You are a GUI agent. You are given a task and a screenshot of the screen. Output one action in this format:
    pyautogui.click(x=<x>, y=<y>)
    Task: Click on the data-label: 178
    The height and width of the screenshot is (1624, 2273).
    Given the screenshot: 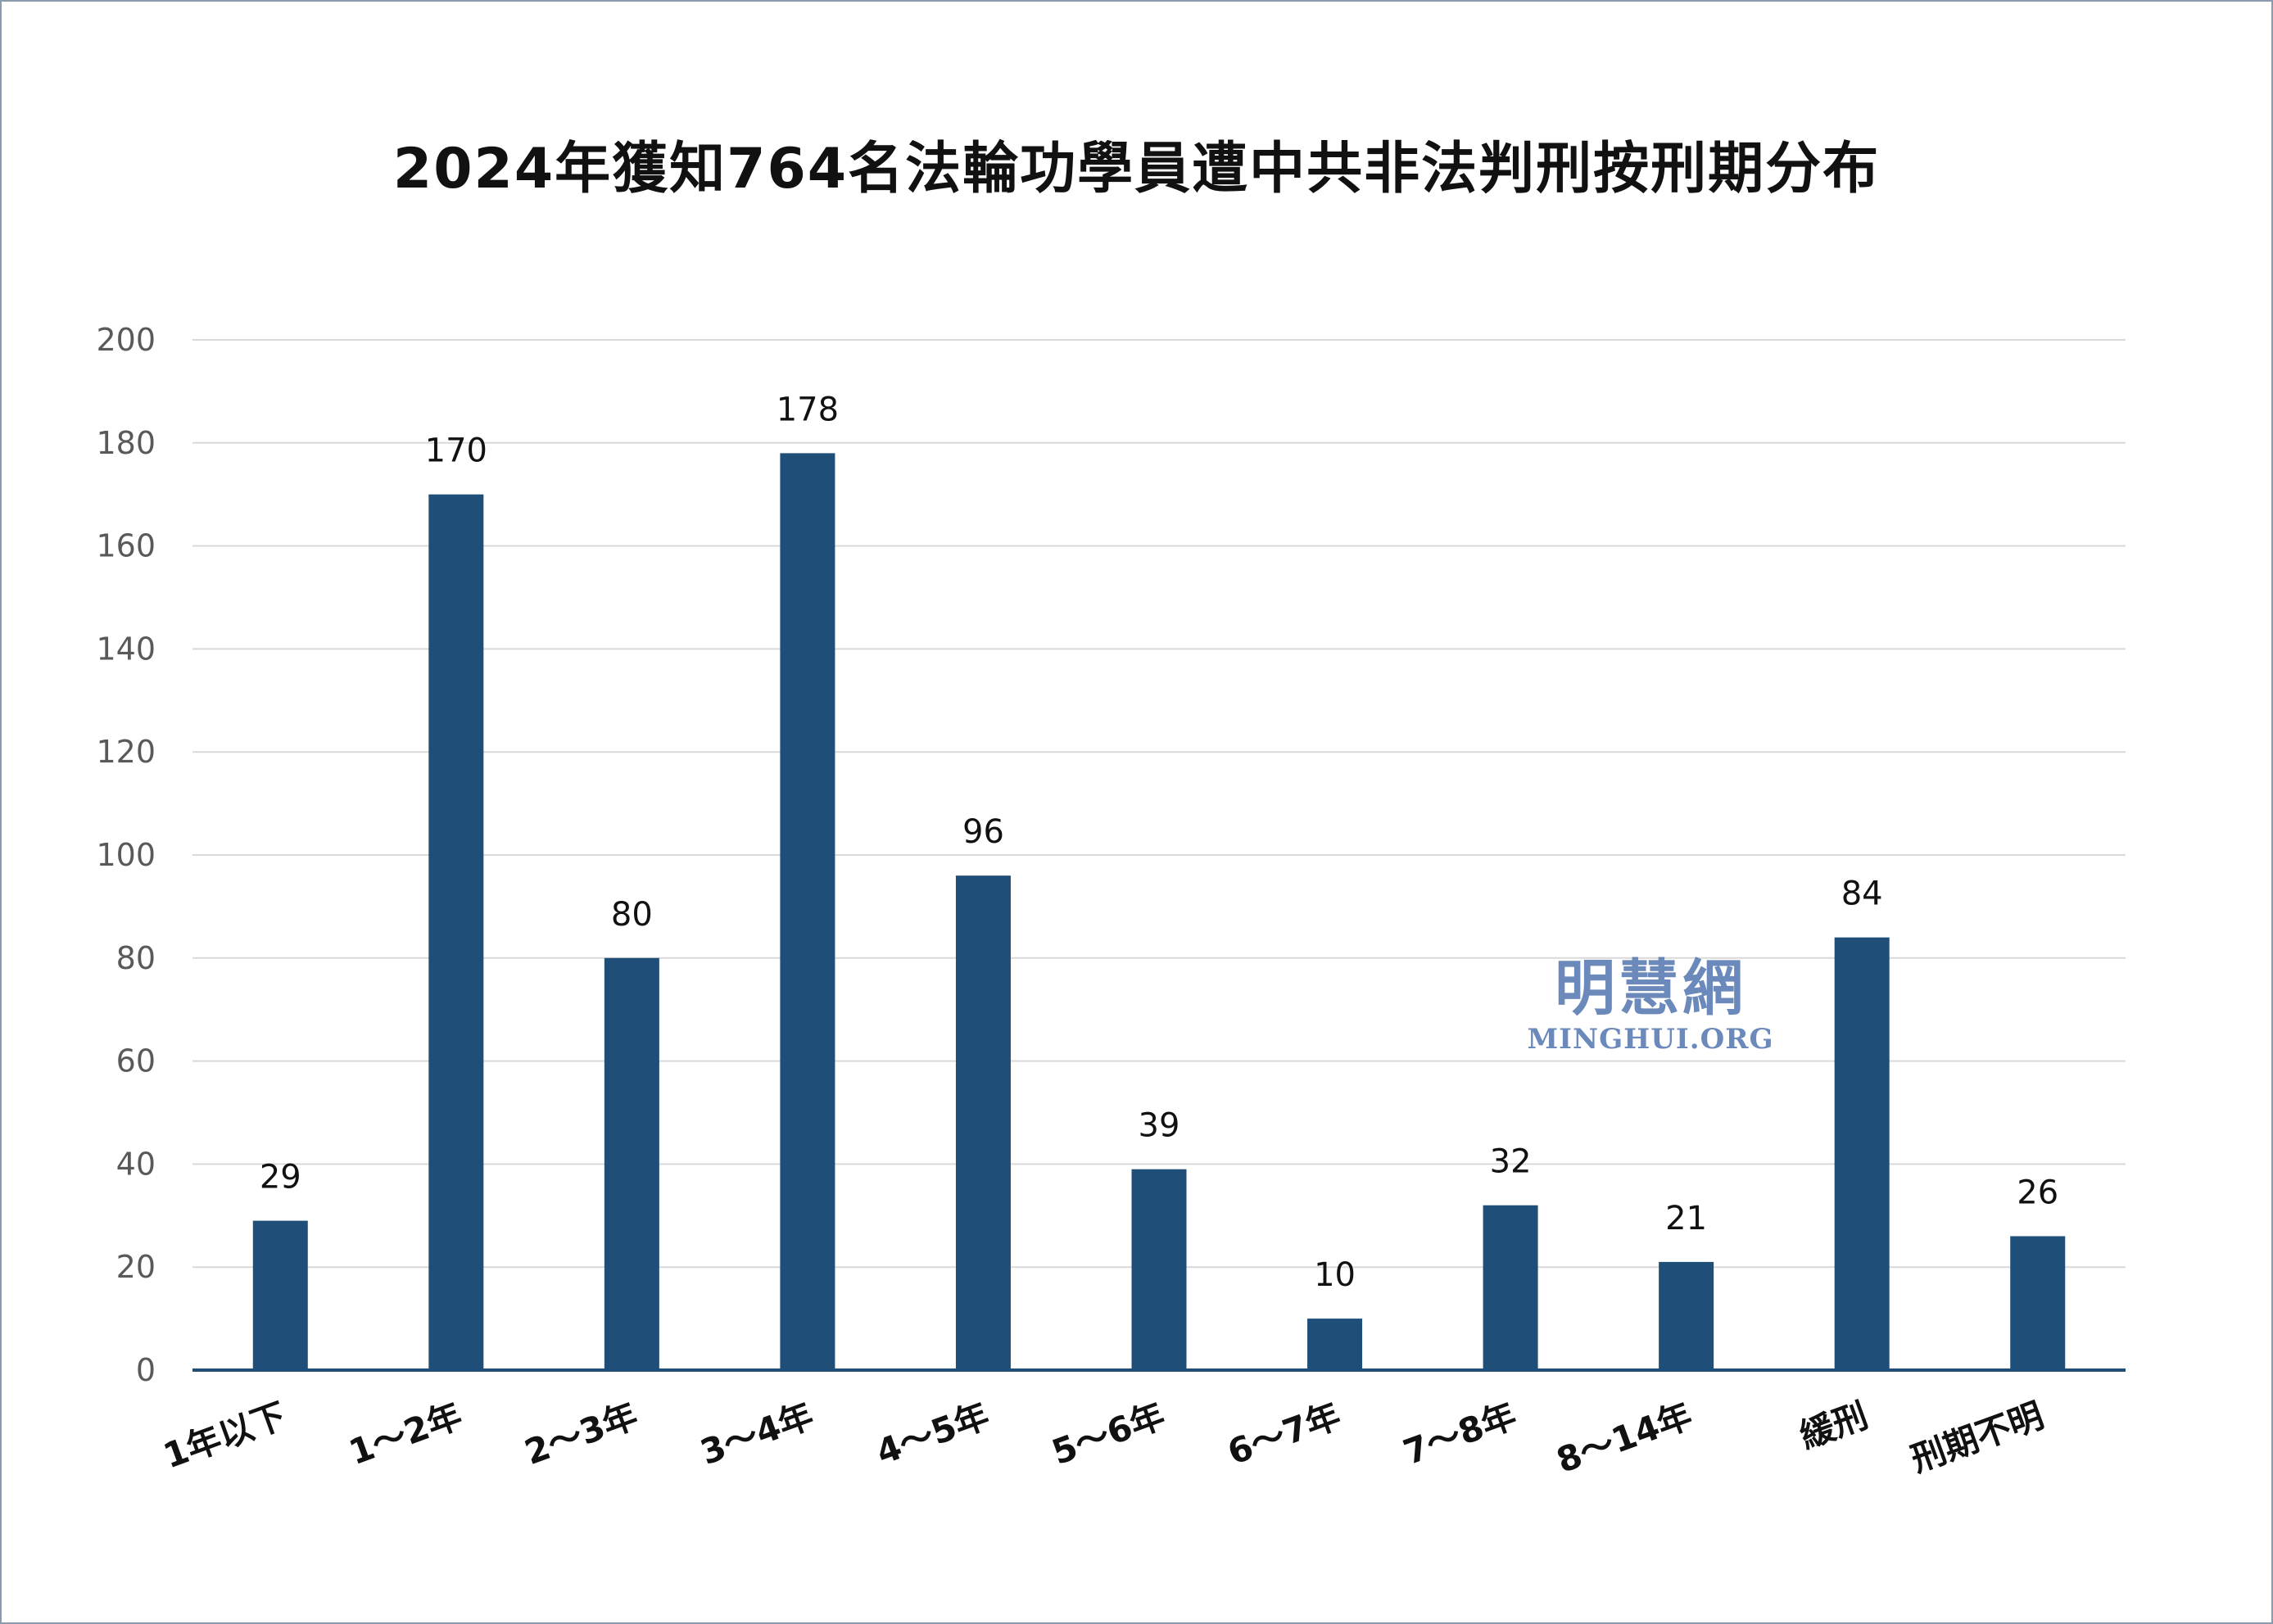 What is the action you would take?
    pyautogui.click(x=808, y=409)
    